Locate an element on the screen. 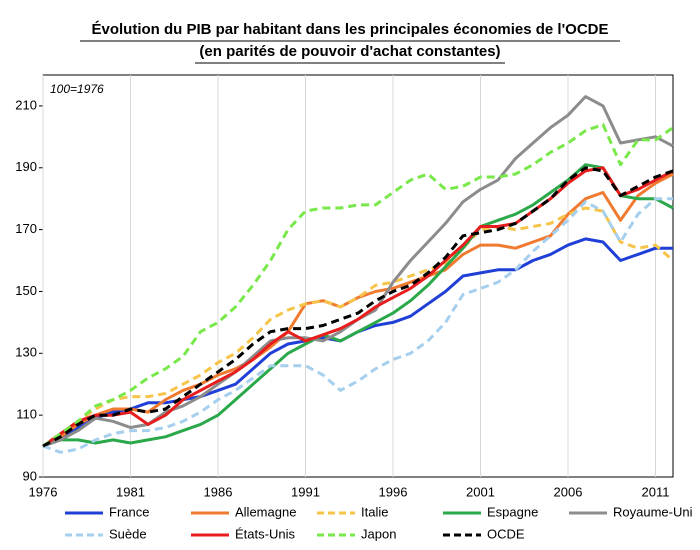 The height and width of the screenshot is (550, 700). legend-label: Espagne is located at coordinates (512, 511).